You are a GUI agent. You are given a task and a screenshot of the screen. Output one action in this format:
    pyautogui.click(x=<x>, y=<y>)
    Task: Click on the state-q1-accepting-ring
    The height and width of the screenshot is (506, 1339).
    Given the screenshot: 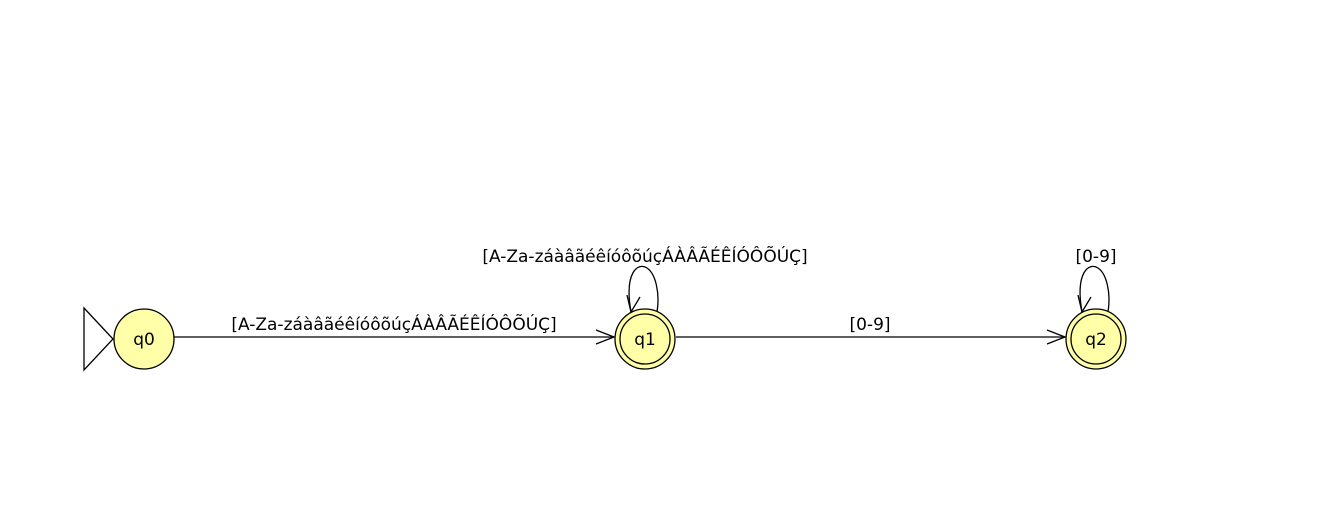 What is the action you would take?
    pyautogui.click(x=645, y=339)
    